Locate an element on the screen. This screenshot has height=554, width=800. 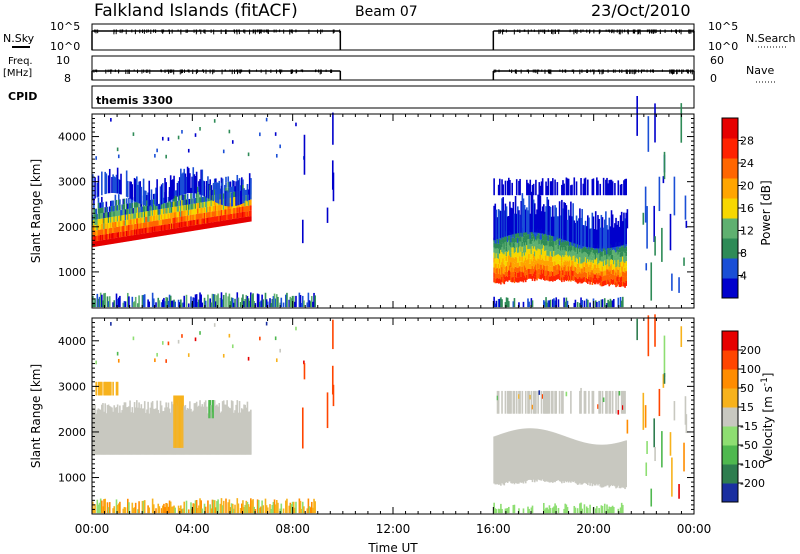
colorbar-tick-label: 50 is located at coordinates (747, 388).